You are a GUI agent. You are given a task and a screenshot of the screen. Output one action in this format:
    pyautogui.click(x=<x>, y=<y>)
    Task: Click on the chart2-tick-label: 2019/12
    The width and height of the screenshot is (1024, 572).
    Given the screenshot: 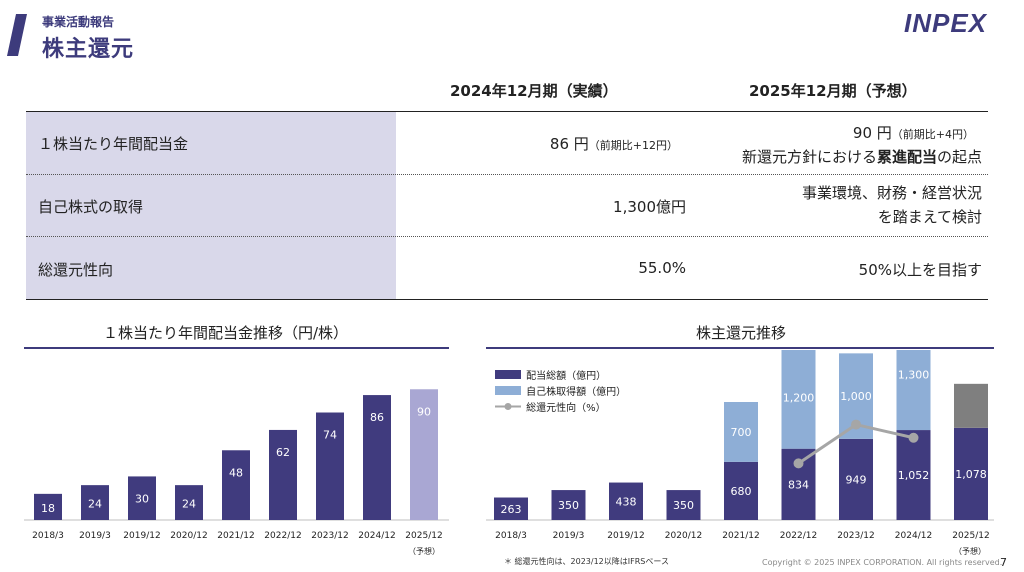 What is the action you would take?
    pyautogui.click(x=625, y=536)
    